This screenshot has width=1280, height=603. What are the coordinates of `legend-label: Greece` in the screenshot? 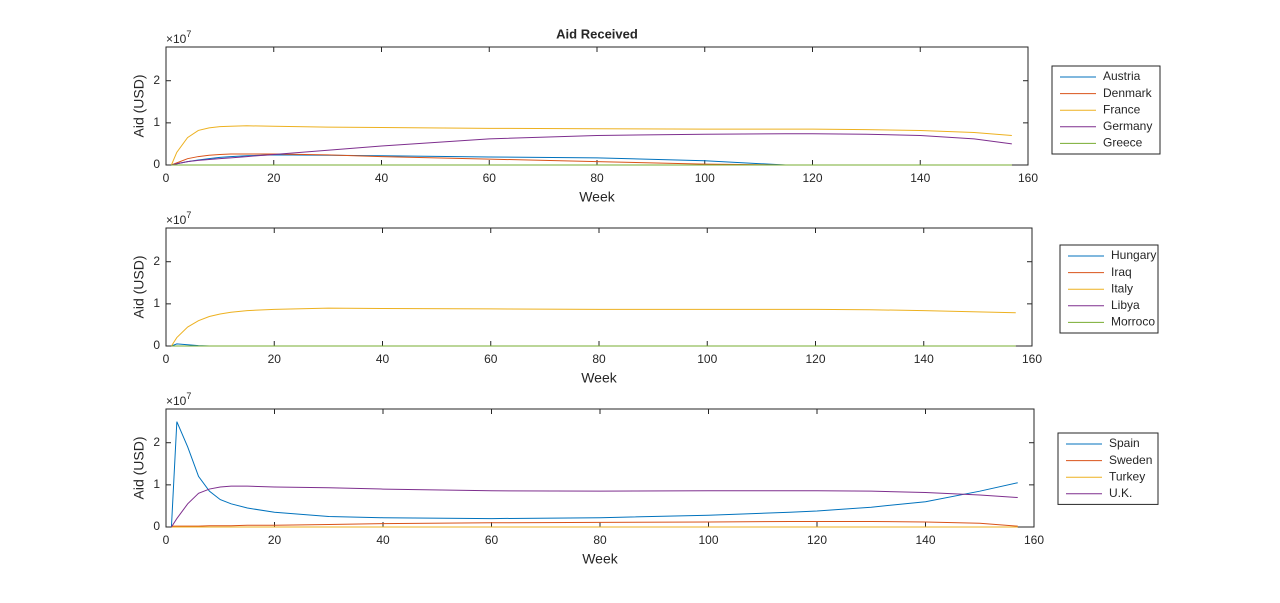 It's located at (1123, 143).